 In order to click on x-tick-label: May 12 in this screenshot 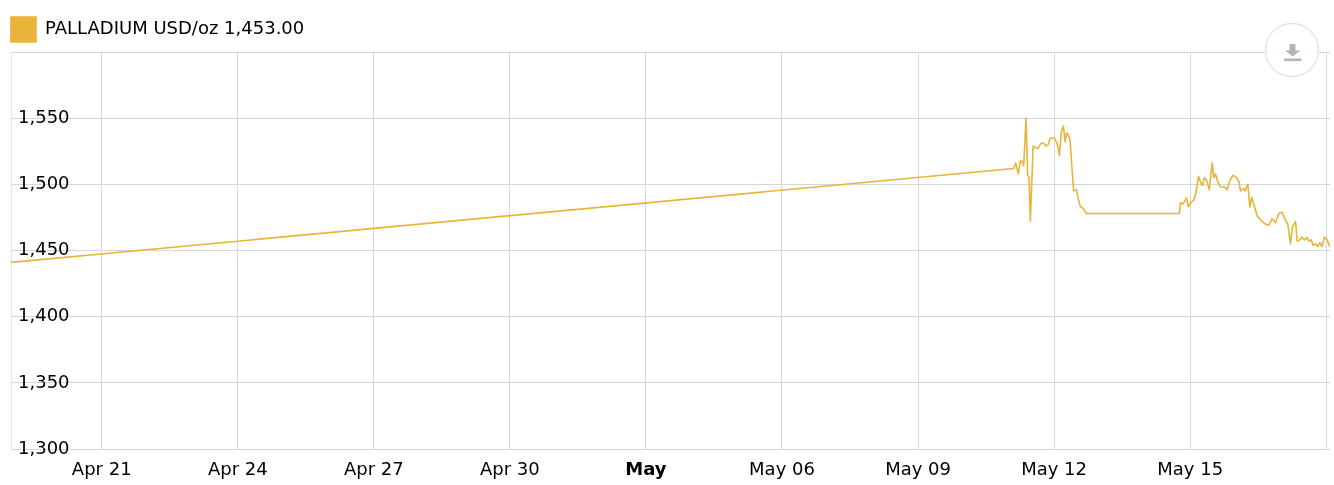, I will do `click(1054, 469)`.